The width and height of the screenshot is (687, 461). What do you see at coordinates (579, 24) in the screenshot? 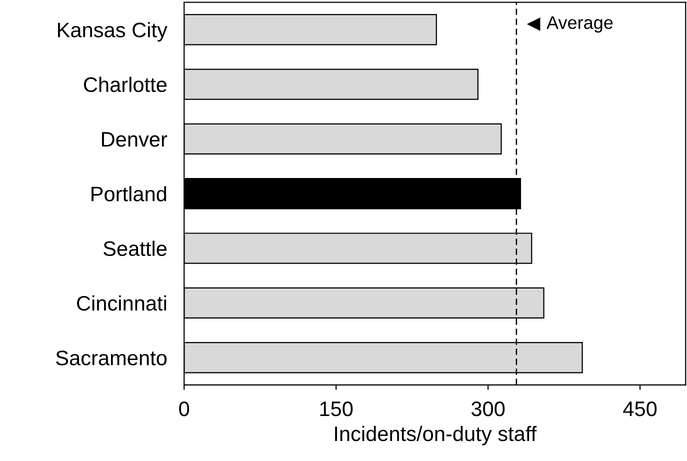
I see `ref-line-label: Average` at bounding box center [579, 24].